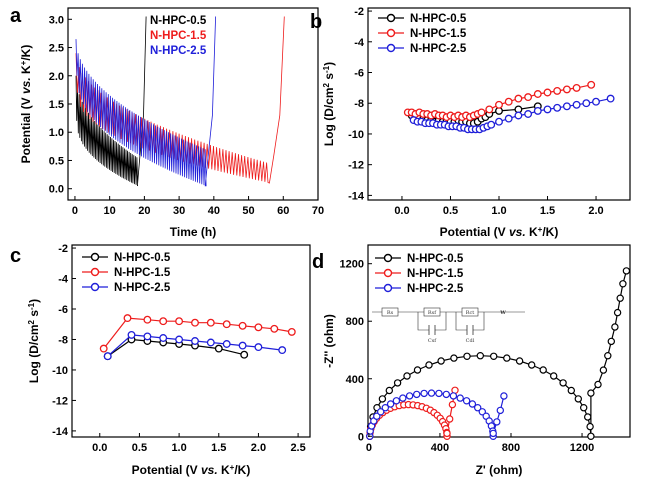  What do you see at coordinates (56, 133) in the screenshot?
I see `y-tick-label: 1.0` at bounding box center [56, 133].